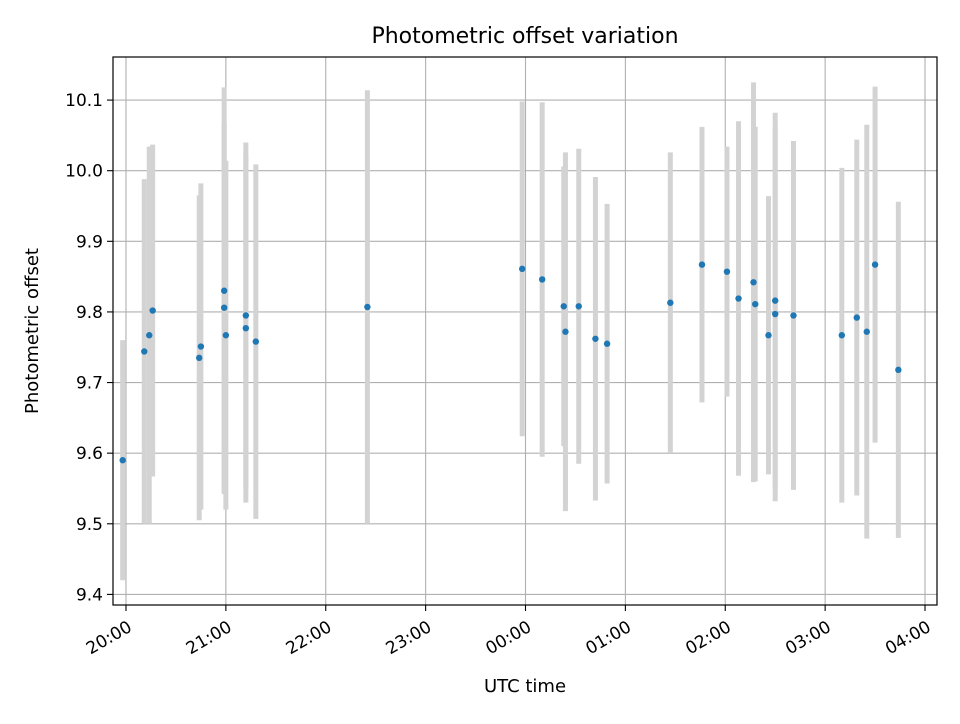 This screenshot has width=960, height=724. Describe the element at coordinates (89, 595) in the screenshot. I see `y-tick-label: 9.4` at that location.